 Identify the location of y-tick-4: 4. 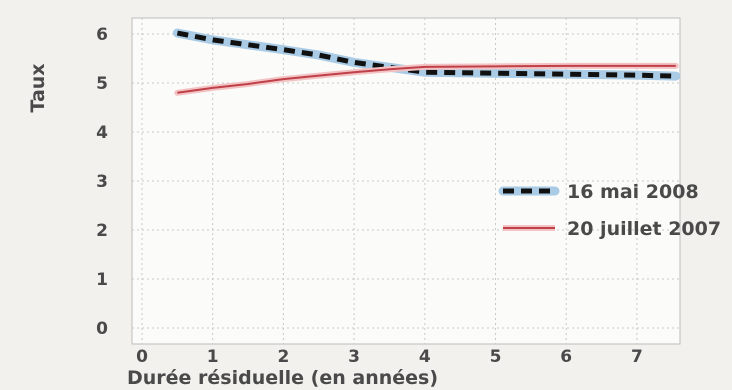
(102, 133).